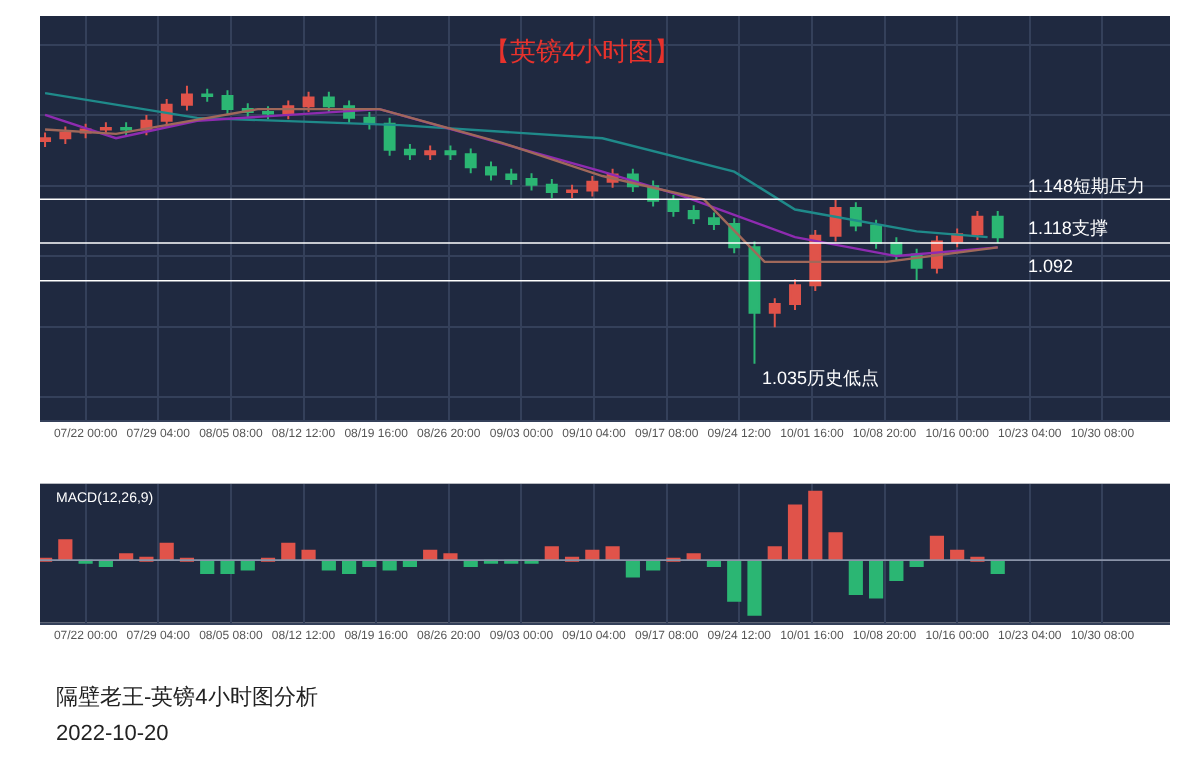 The image size is (1200, 758). I want to click on annotation: 1.035历史低点, so click(821, 378).